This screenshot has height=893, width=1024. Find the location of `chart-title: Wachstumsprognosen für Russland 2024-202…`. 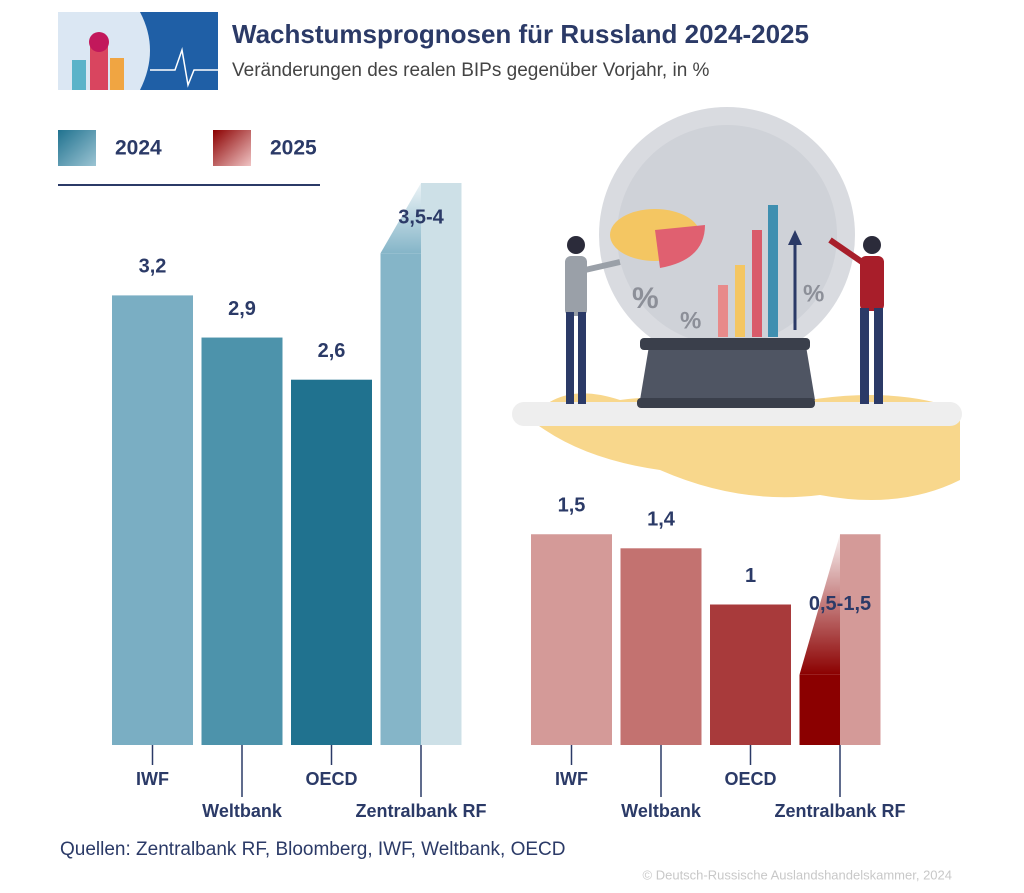

chart-title: Wachstumsprognosen für Russland 2024-202… is located at coordinates (520, 34).